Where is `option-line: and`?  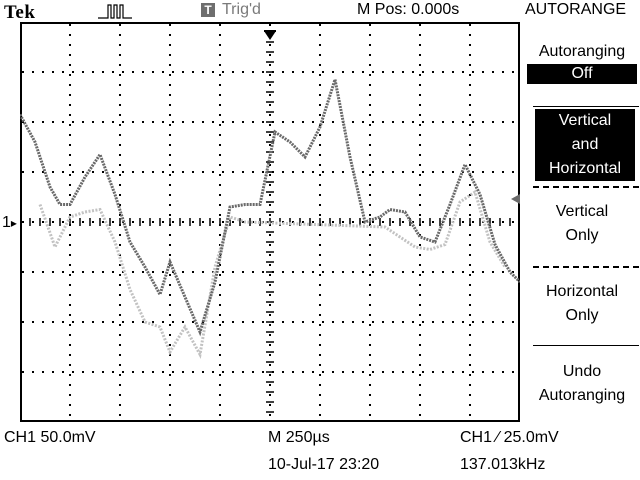 option-line: and is located at coordinates (585, 144).